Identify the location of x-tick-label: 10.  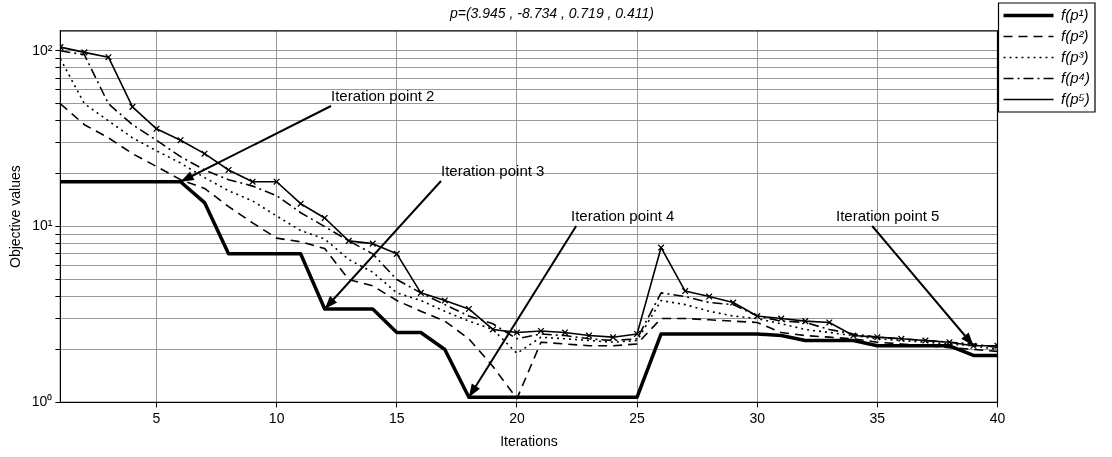
(276, 417).